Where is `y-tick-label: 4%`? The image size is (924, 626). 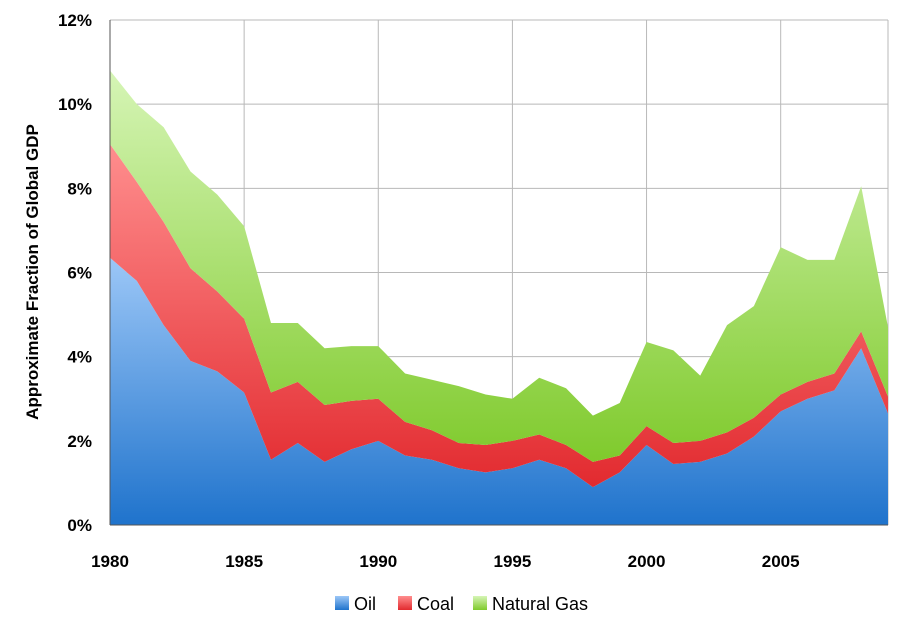
y-tick-label: 4% is located at coordinates (79, 357).